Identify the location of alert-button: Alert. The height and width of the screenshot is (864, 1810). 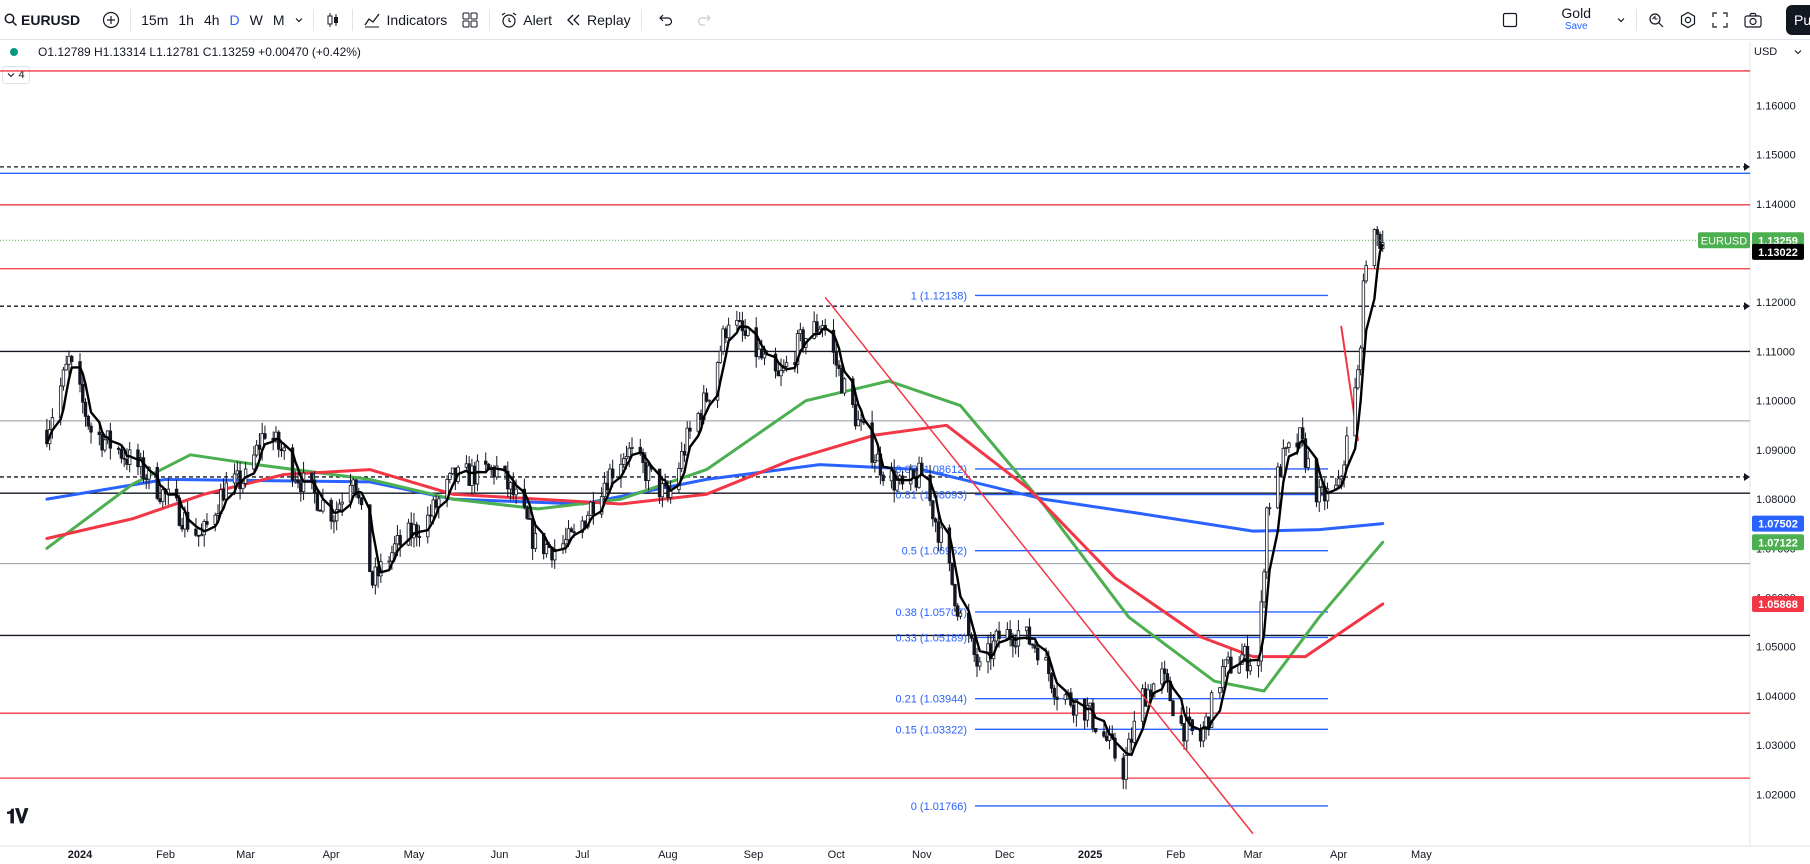
(526, 20).